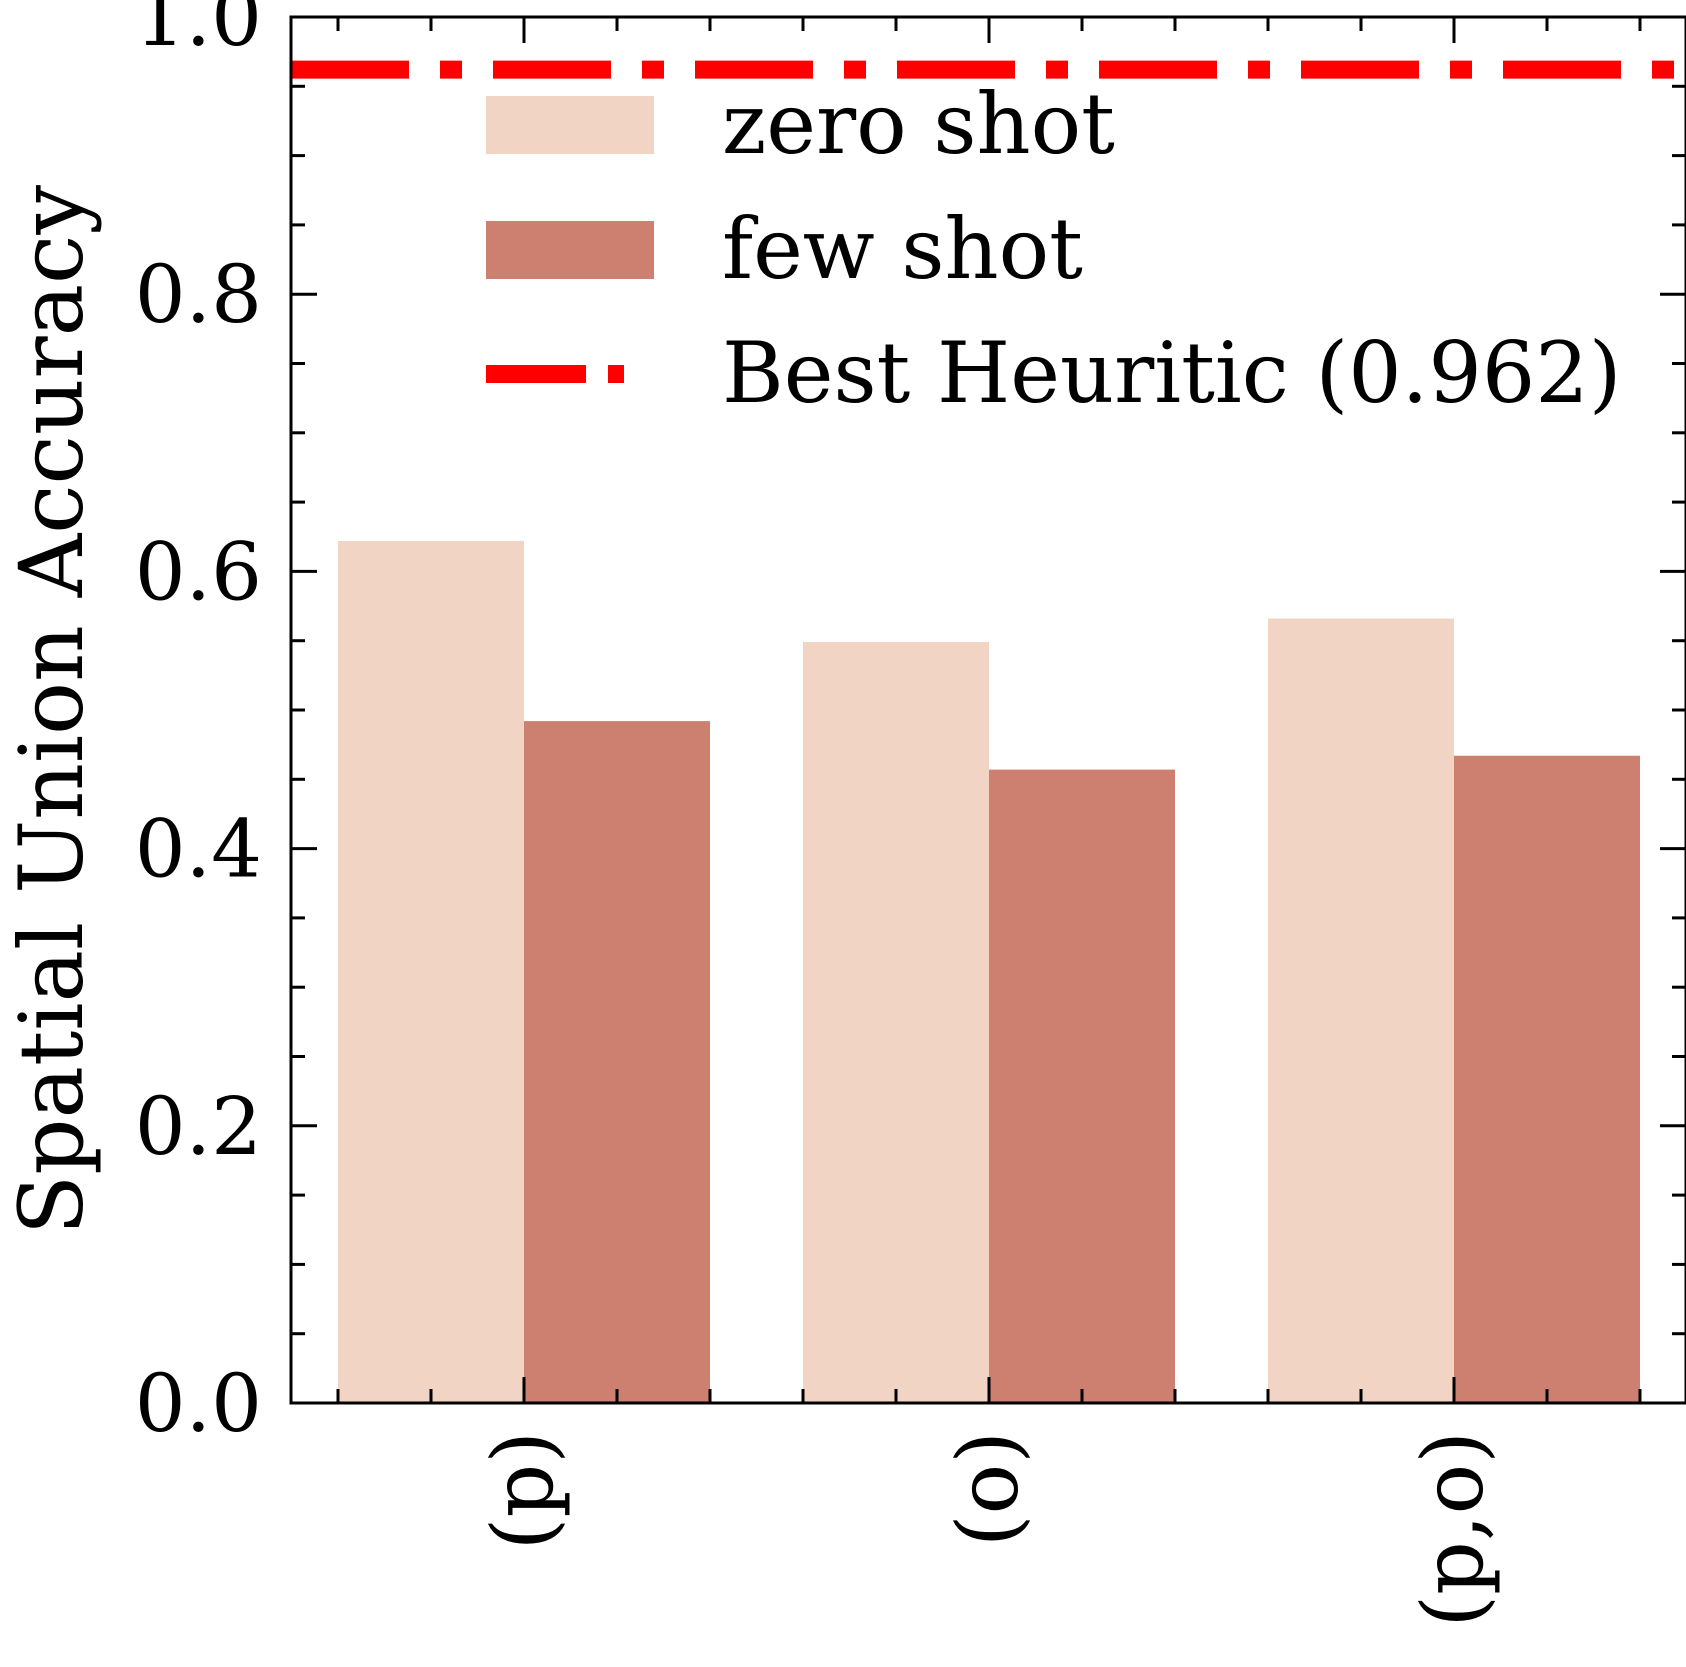  Describe the element at coordinates (198, 725) in the screenshot. I see `y-tick-labels: 0.0 0.2 0.4 0.6 0.8 1.0` at that location.